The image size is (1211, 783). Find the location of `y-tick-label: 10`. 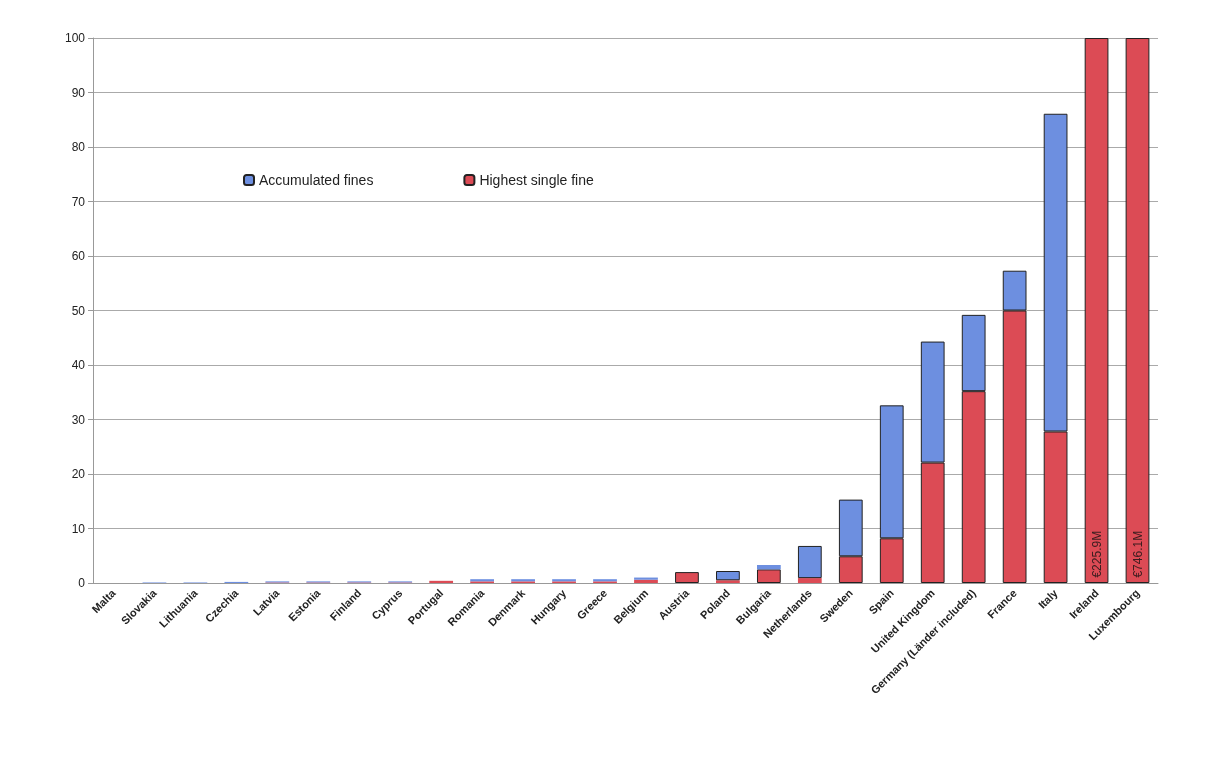

y-tick-label: 10 is located at coordinates (78, 528).